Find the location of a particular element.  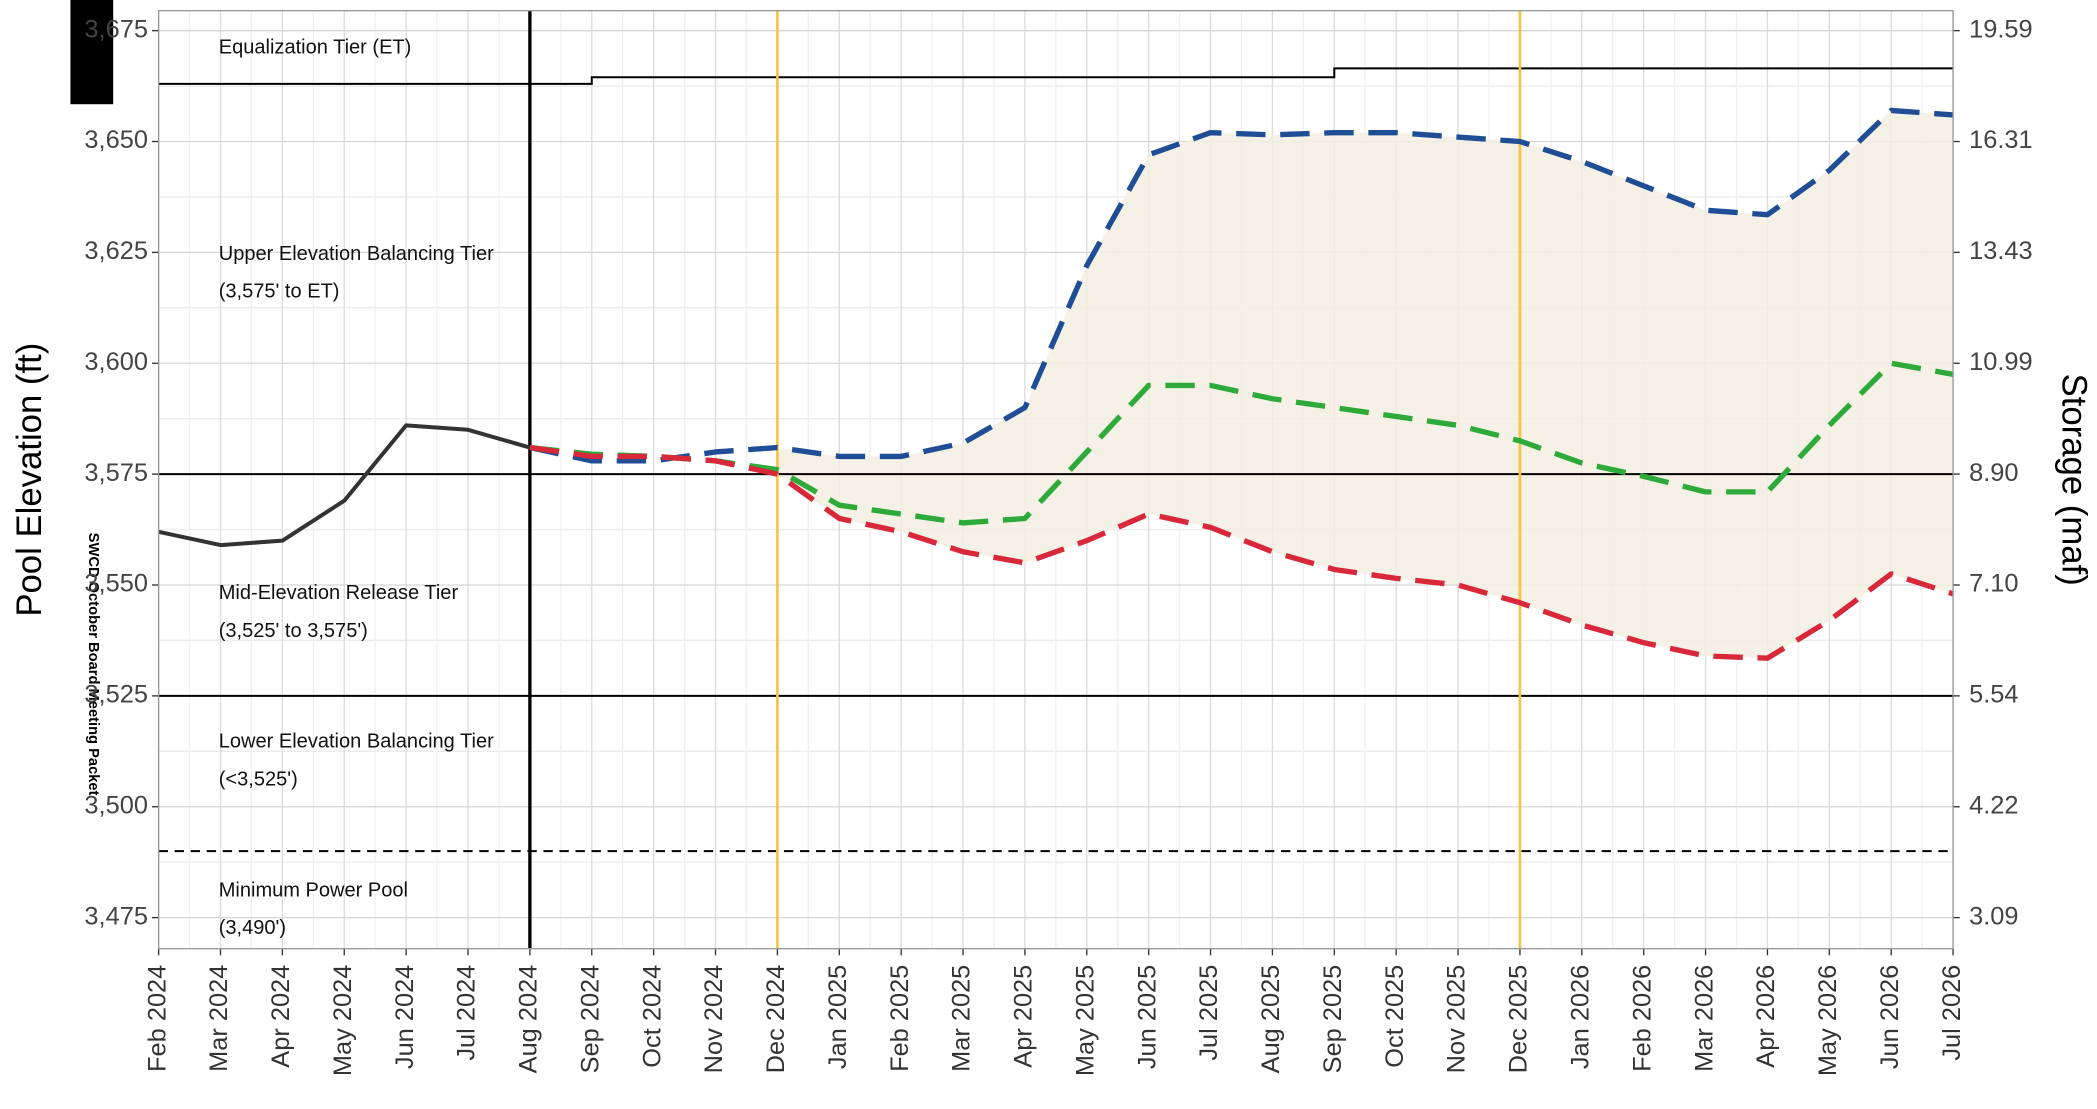

y-tick-label: 3,475 is located at coordinates (116, 916).